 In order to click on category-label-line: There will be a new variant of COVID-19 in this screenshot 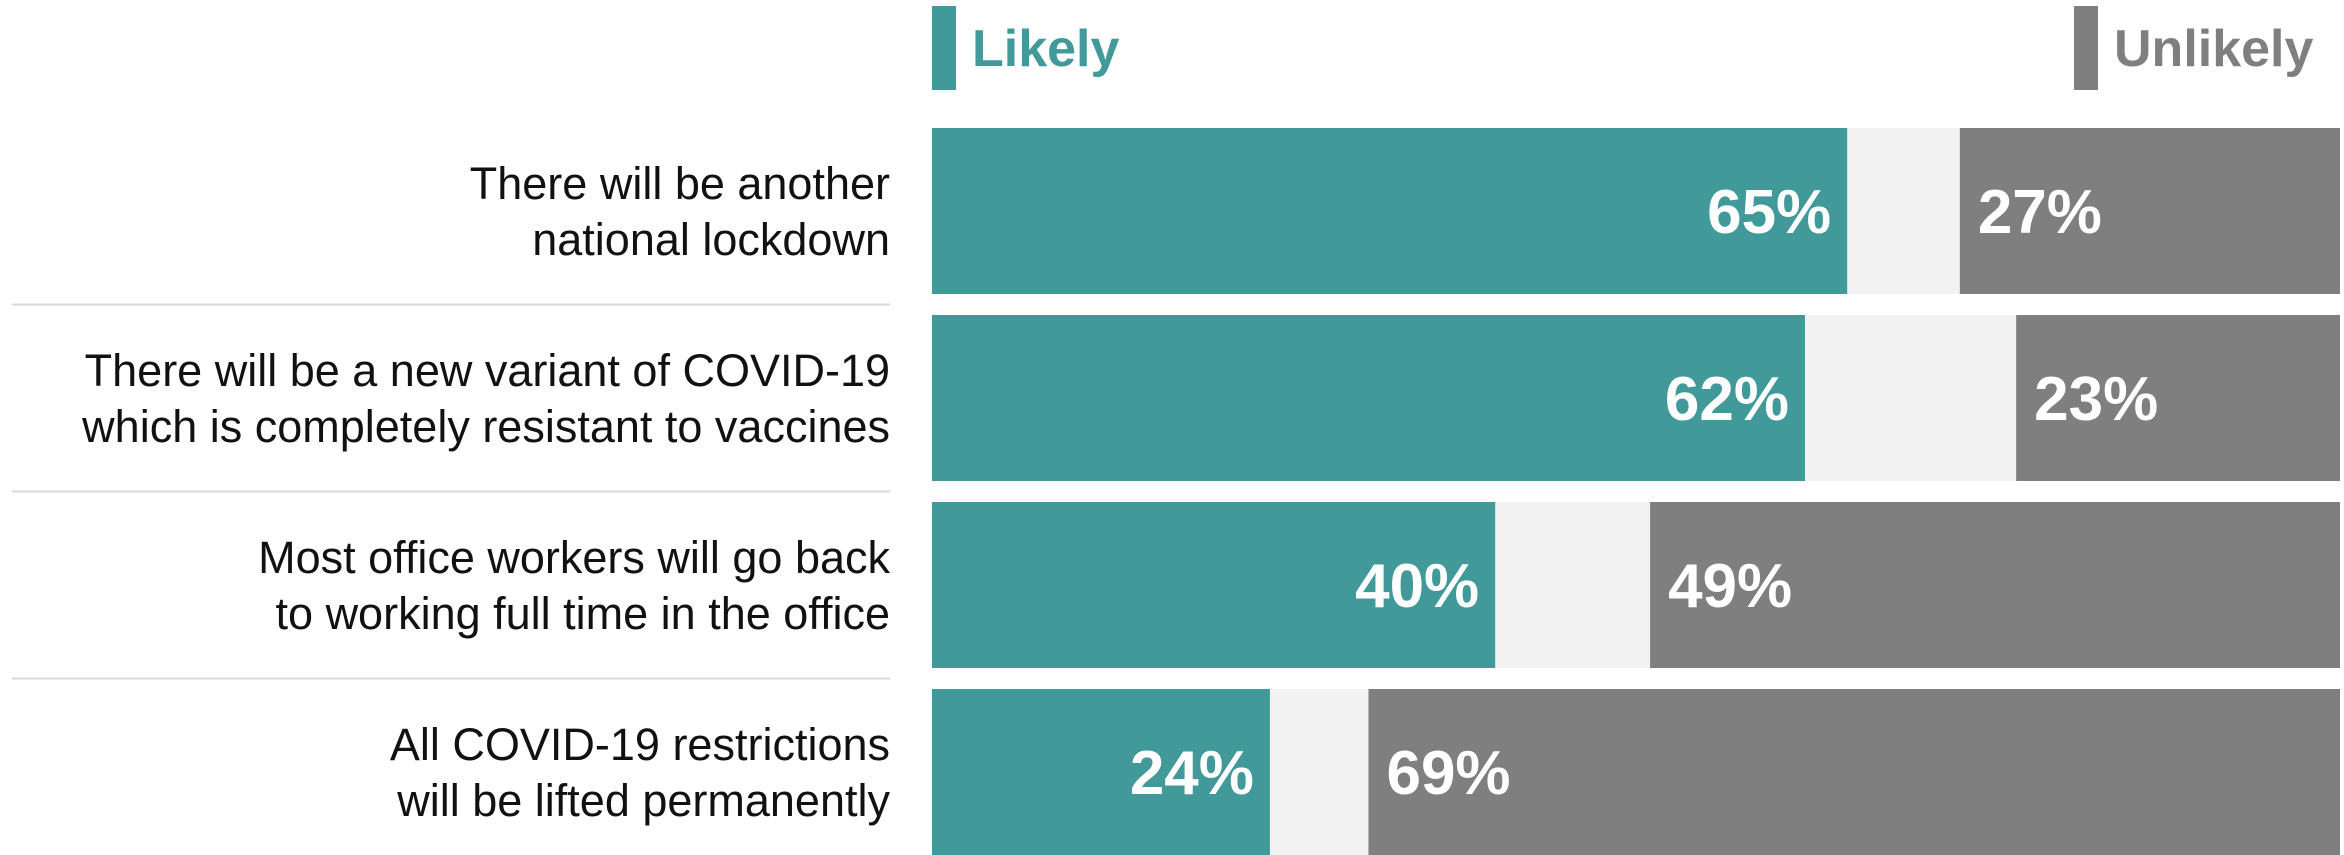, I will do `click(487, 370)`.